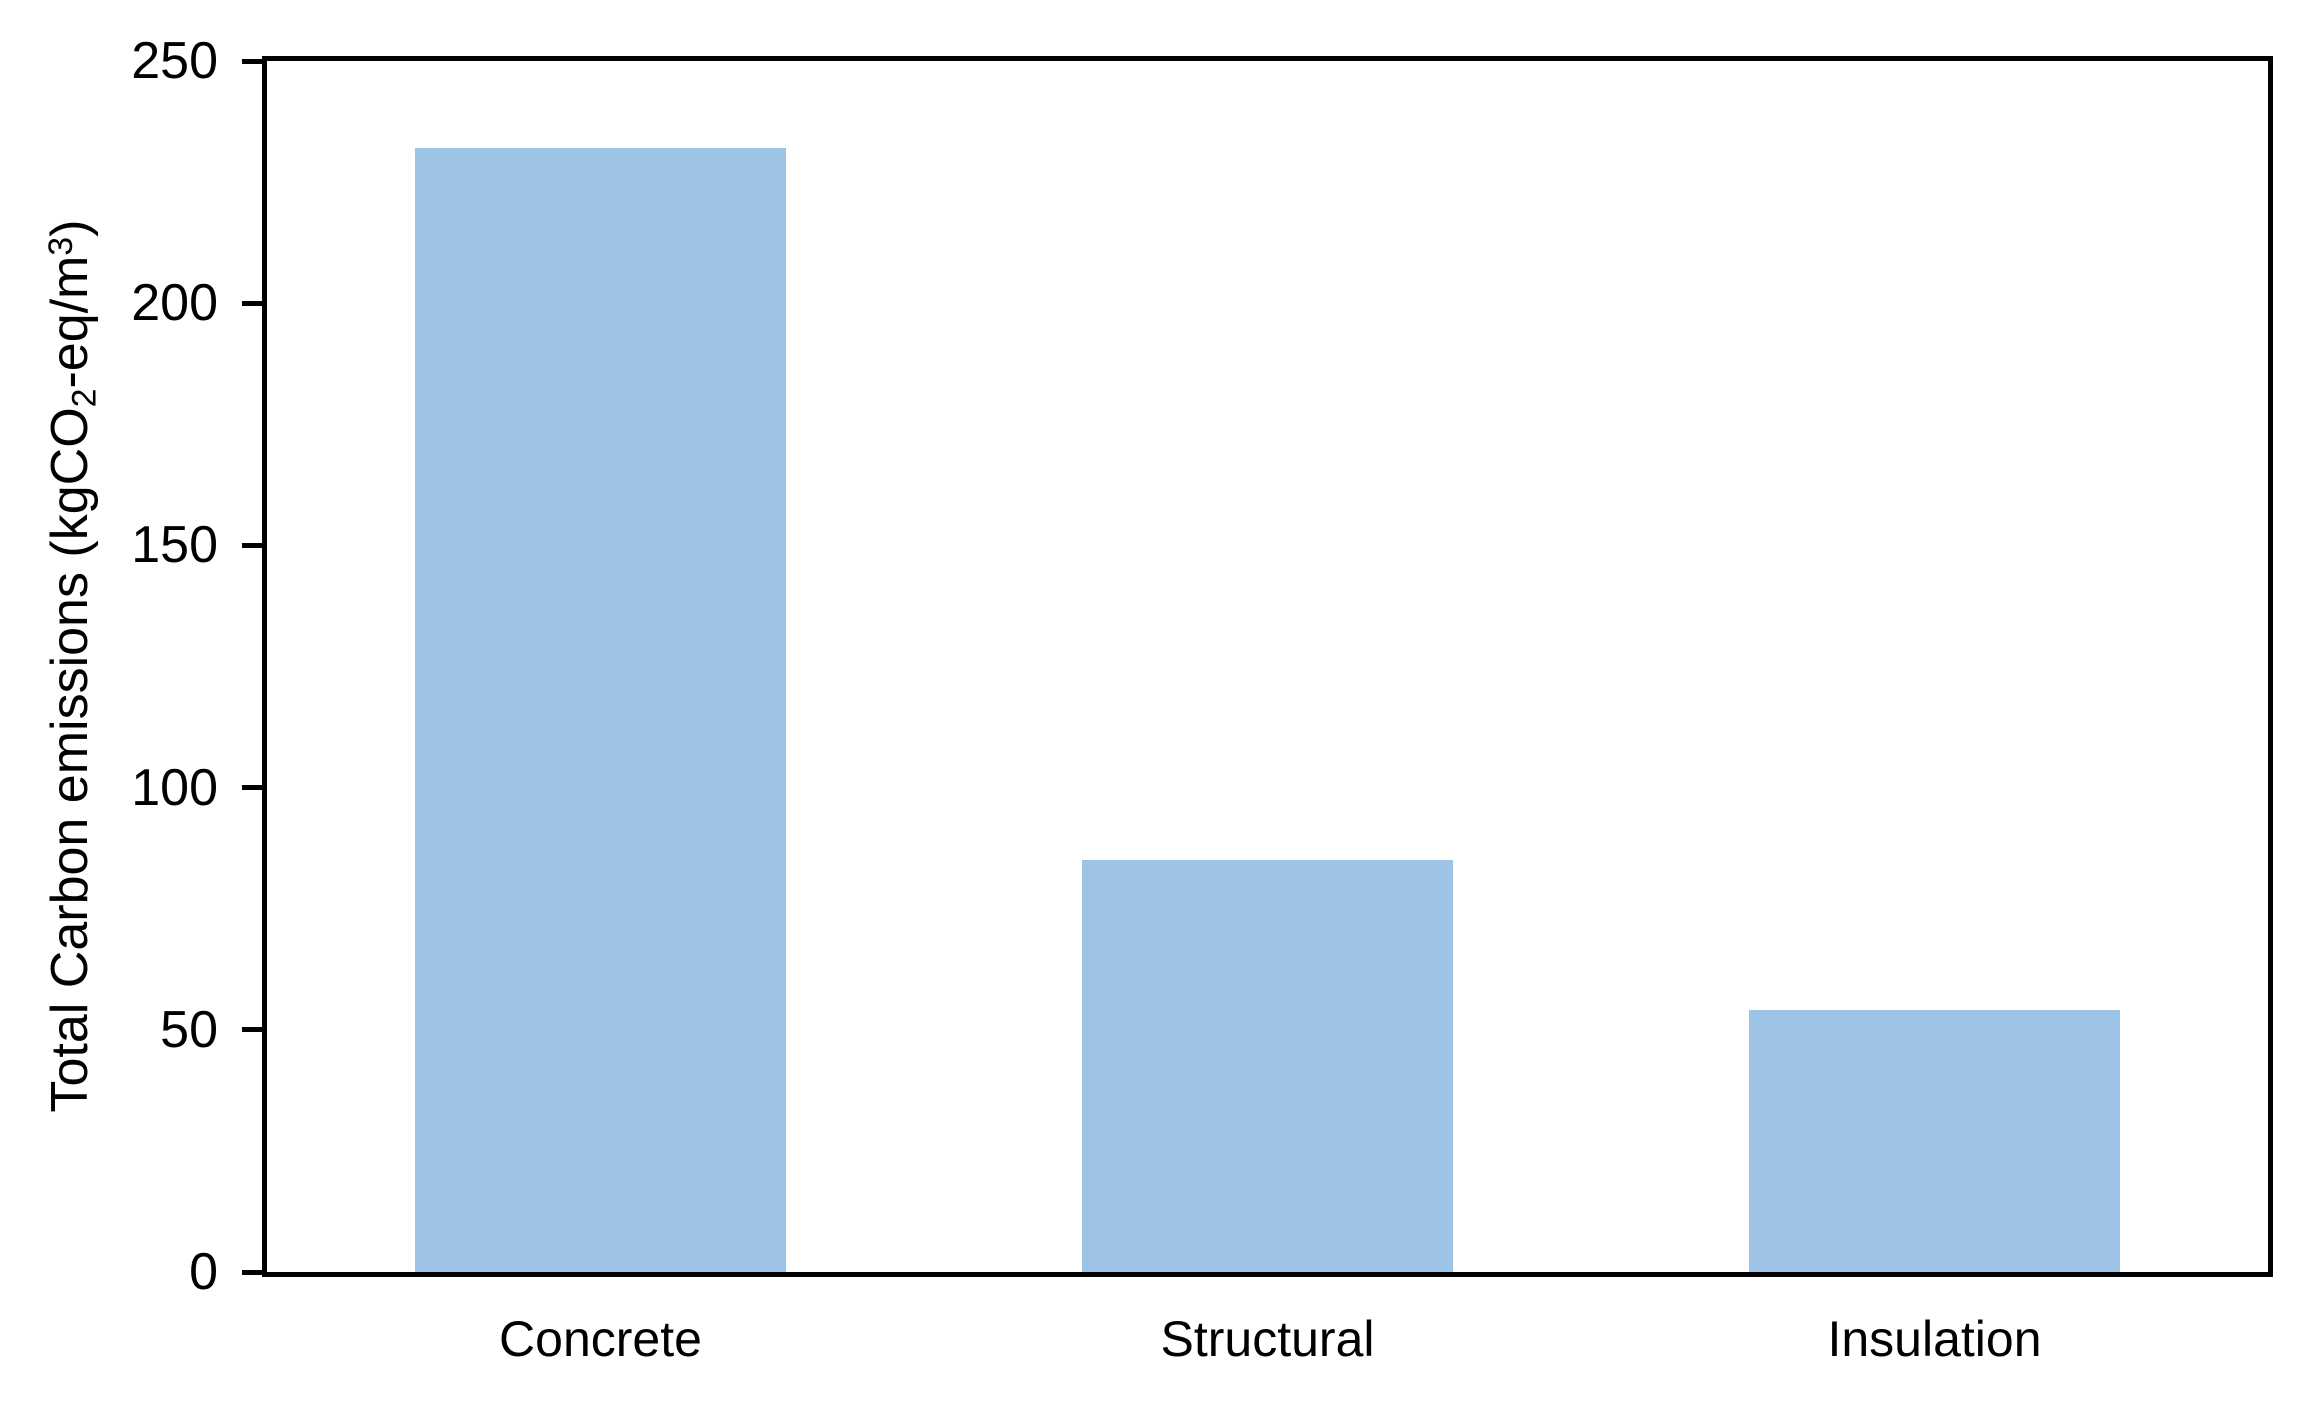  I want to click on bar-concrete, so click(600, 710).